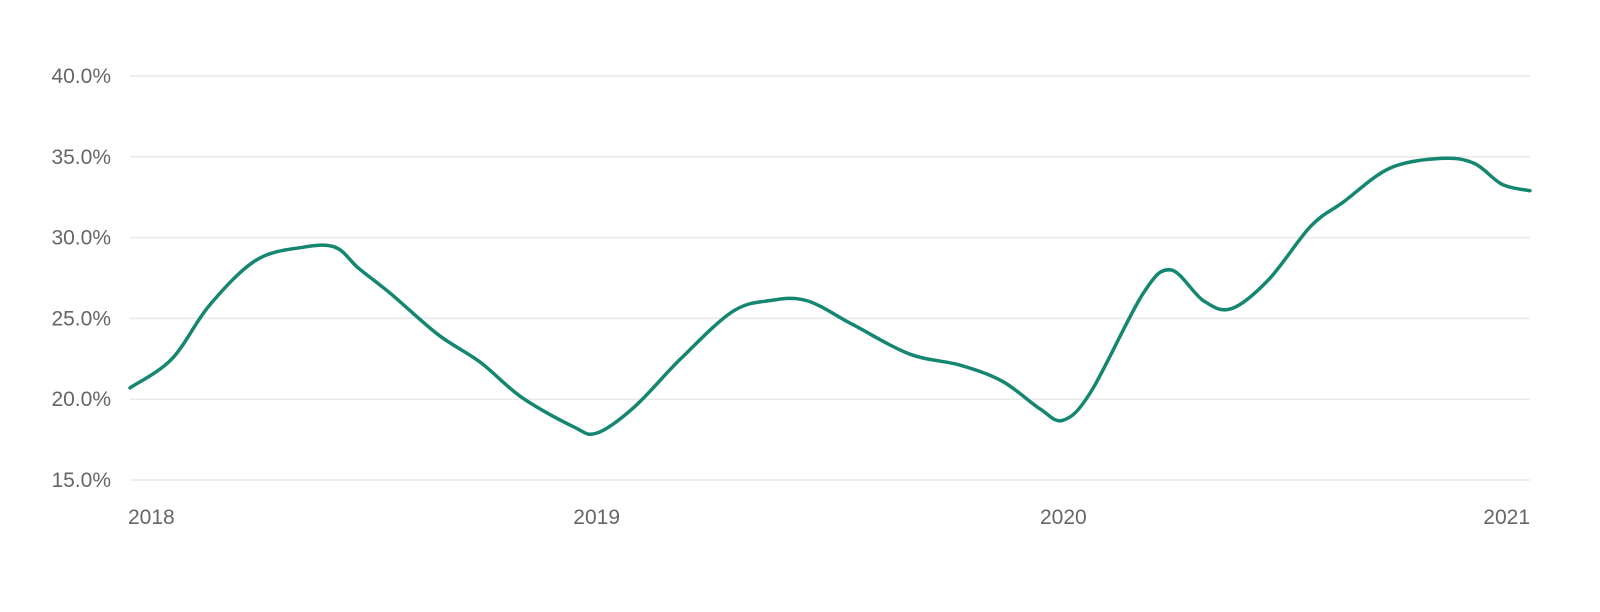  I want to click on x-tick-label: 2020, so click(1063, 517).